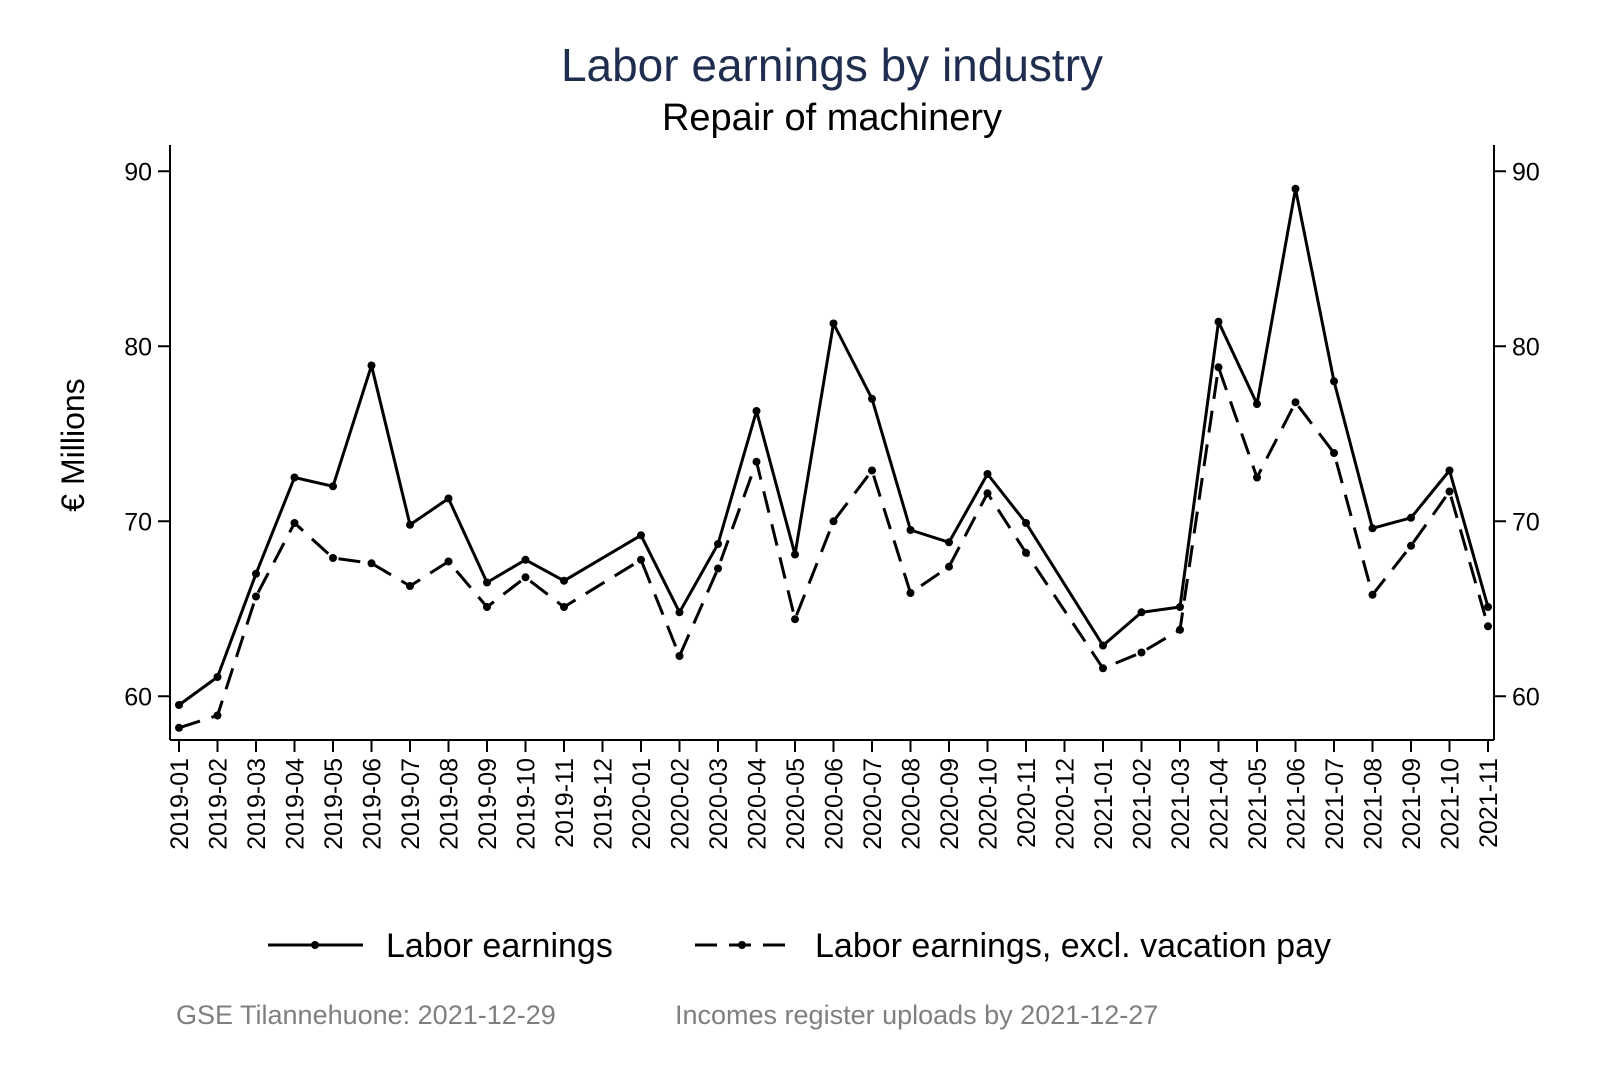  I want to click on x-tick-label: 2020-08, so click(912, 804).